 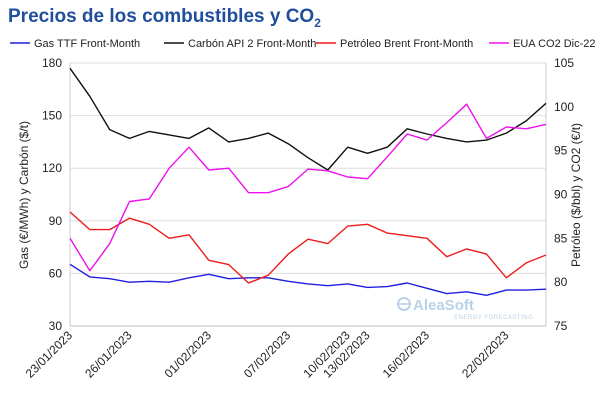 What do you see at coordinates (52, 116) in the screenshot?
I see `y-left-tick-label: 150` at bounding box center [52, 116].